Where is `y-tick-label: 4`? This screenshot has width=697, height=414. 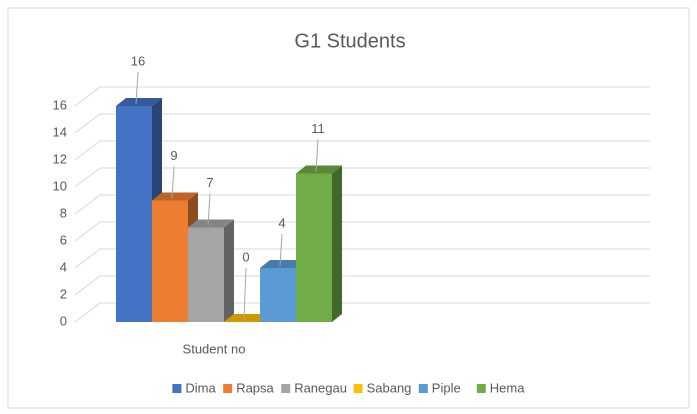 y-tick-label: 4 is located at coordinates (63, 266).